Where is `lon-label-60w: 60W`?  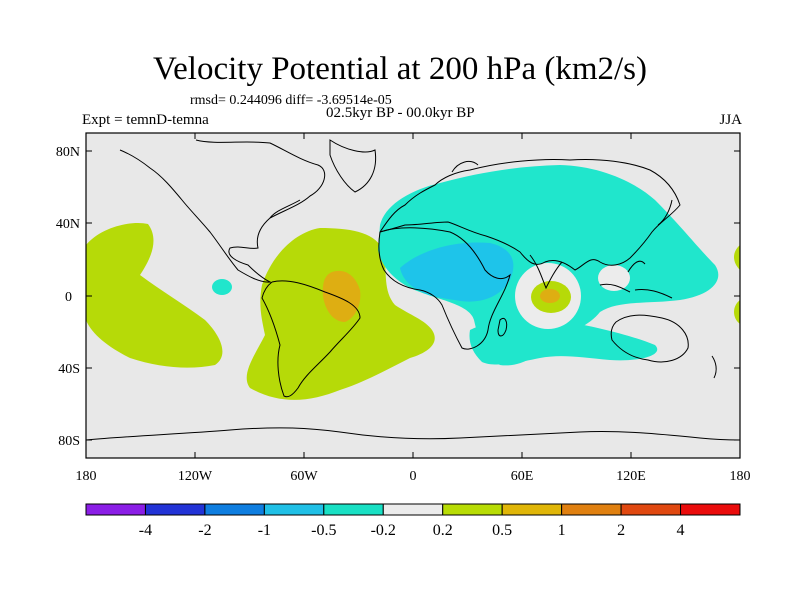 lon-label-60w: 60W is located at coordinates (304, 476).